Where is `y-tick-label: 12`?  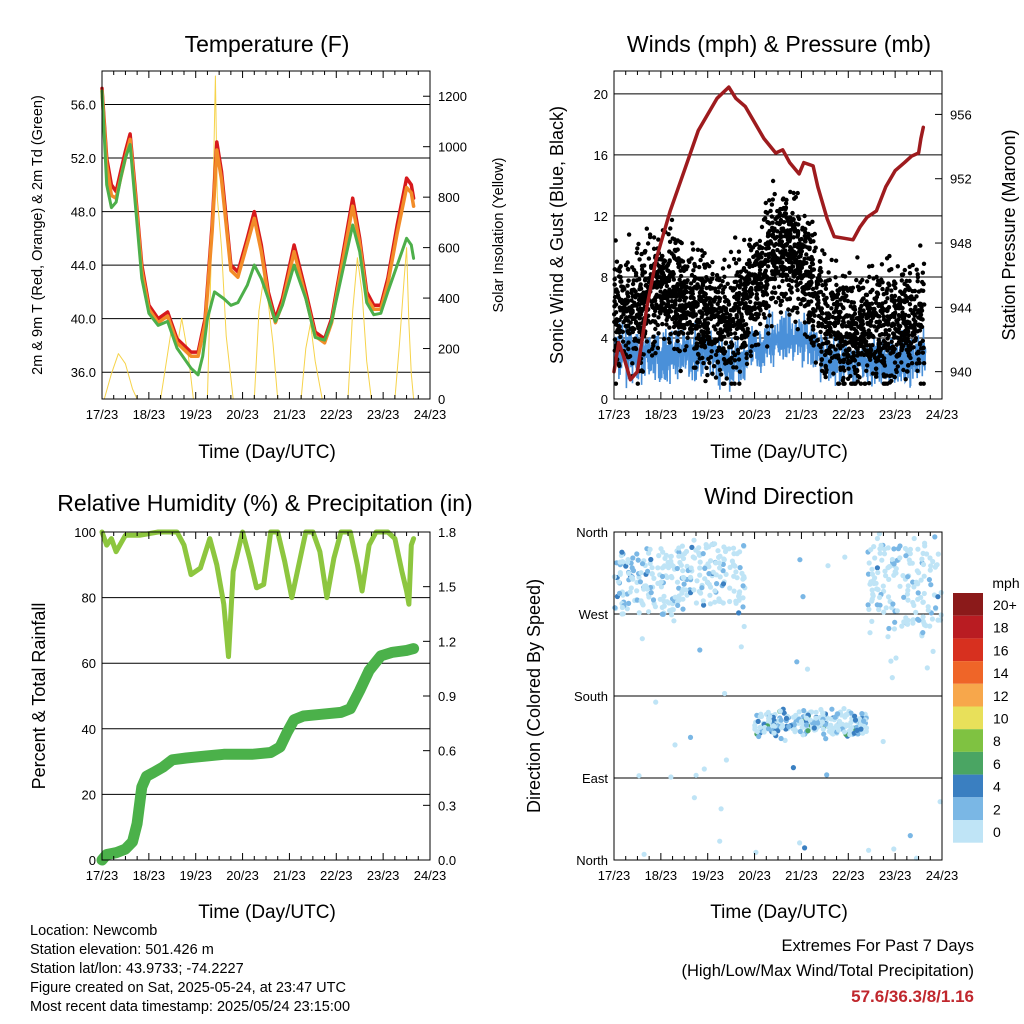
y-tick-label: 12 is located at coordinates (601, 216).